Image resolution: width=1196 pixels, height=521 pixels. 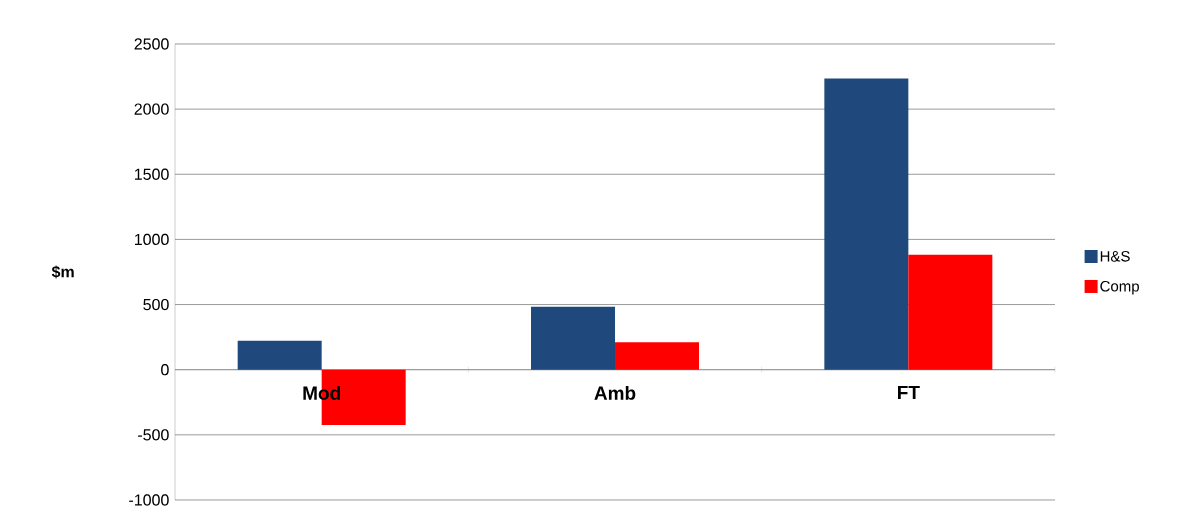 I want to click on y-tick-label: -1000, so click(x=149, y=500).